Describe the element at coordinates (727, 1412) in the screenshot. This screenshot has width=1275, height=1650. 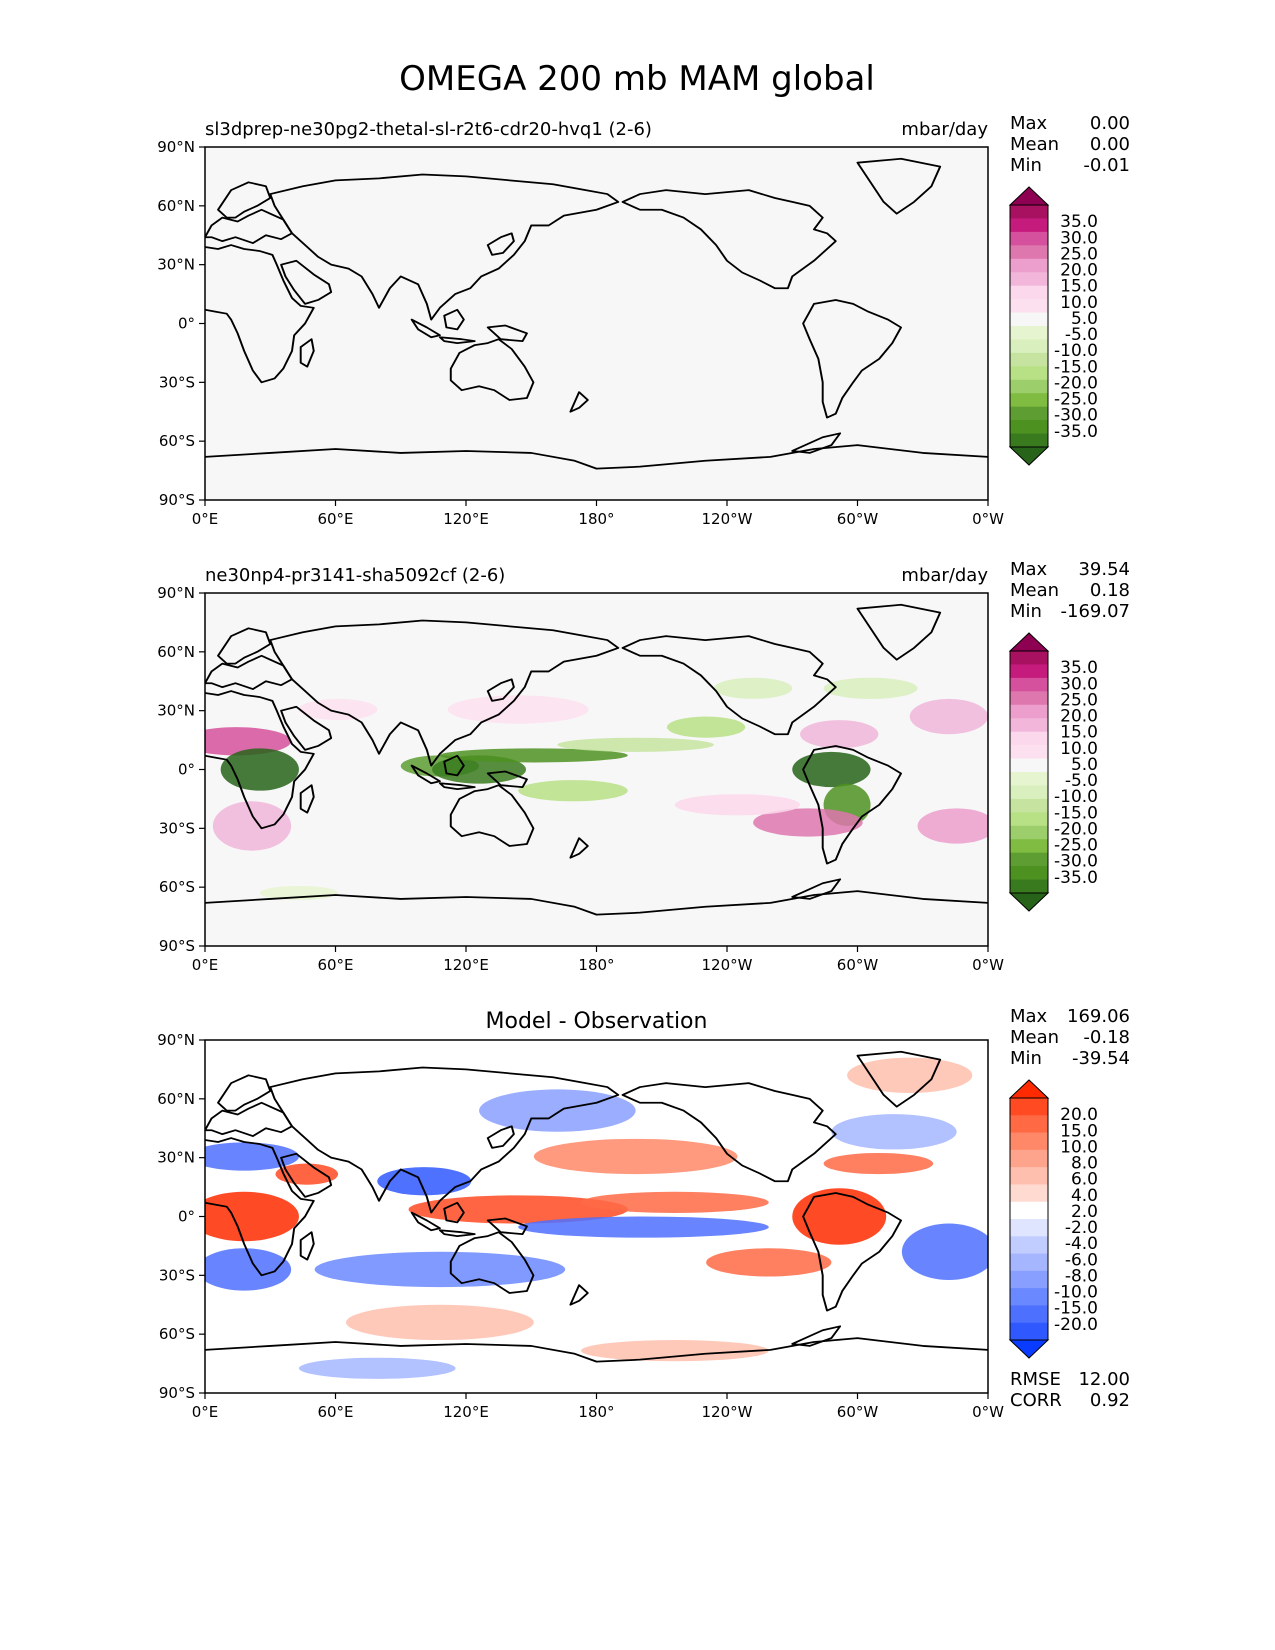
I see `lon-tick-label: 120°W` at that location.